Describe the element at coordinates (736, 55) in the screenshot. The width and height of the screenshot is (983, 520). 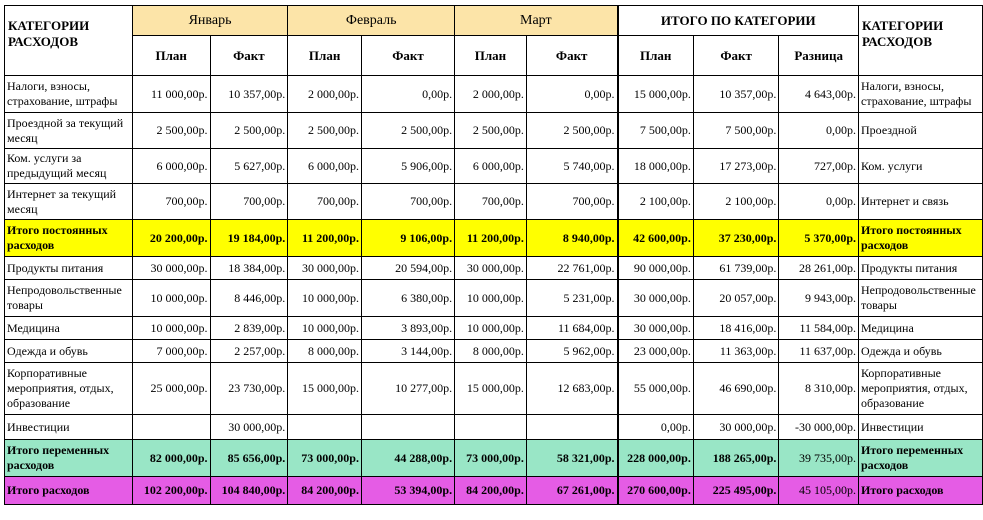
I see `fact-header-total: Факт` at that location.